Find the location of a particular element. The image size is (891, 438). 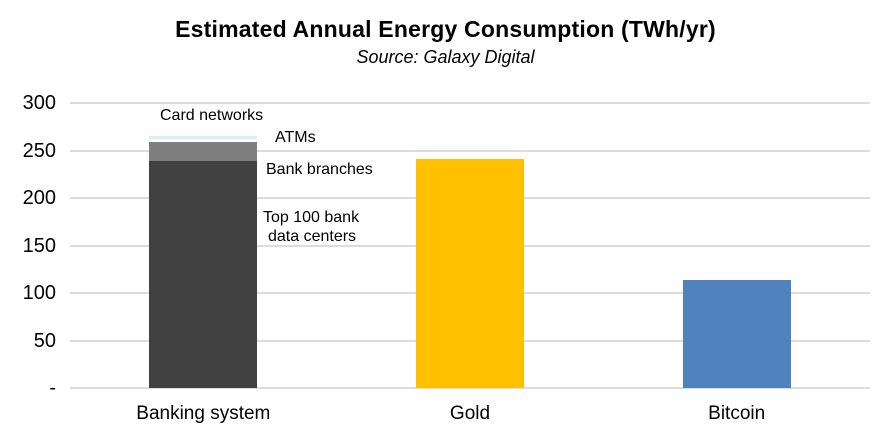

annotation-data-centers: data centers is located at coordinates (312, 236).